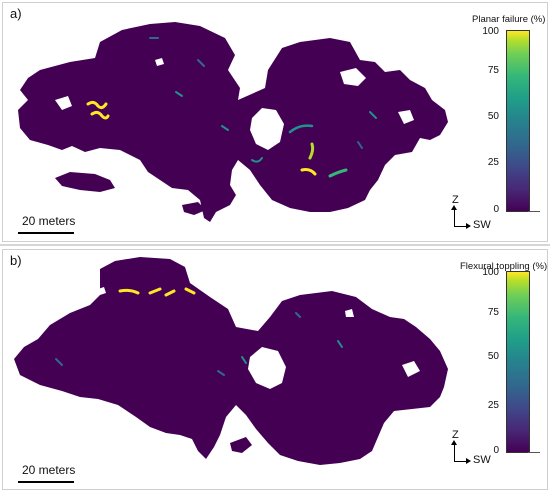 This screenshot has height=492, width=550. Describe the element at coordinates (194, 208) in the screenshot. I see `lower-fragment` at that location.